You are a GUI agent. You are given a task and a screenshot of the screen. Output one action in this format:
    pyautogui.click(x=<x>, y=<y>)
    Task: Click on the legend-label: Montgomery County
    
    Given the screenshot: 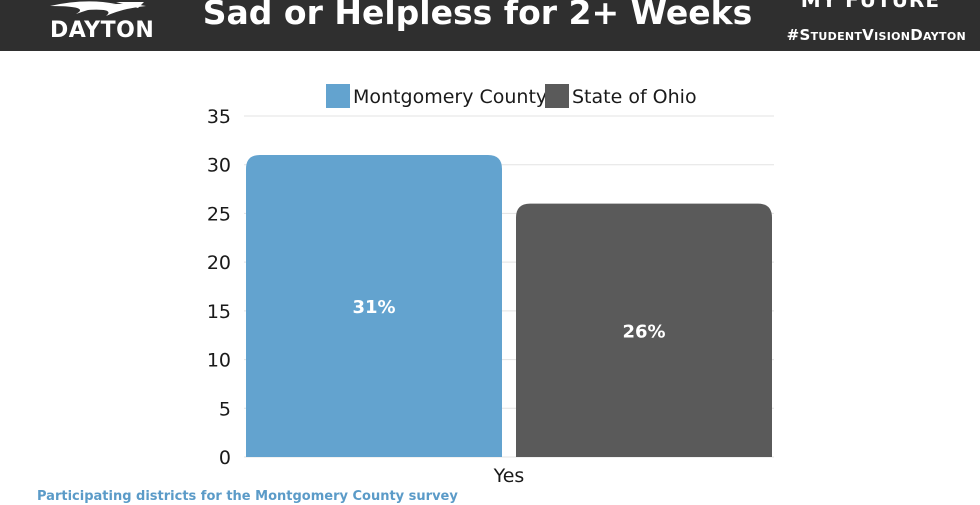 What is the action you would take?
    pyautogui.click(x=450, y=97)
    